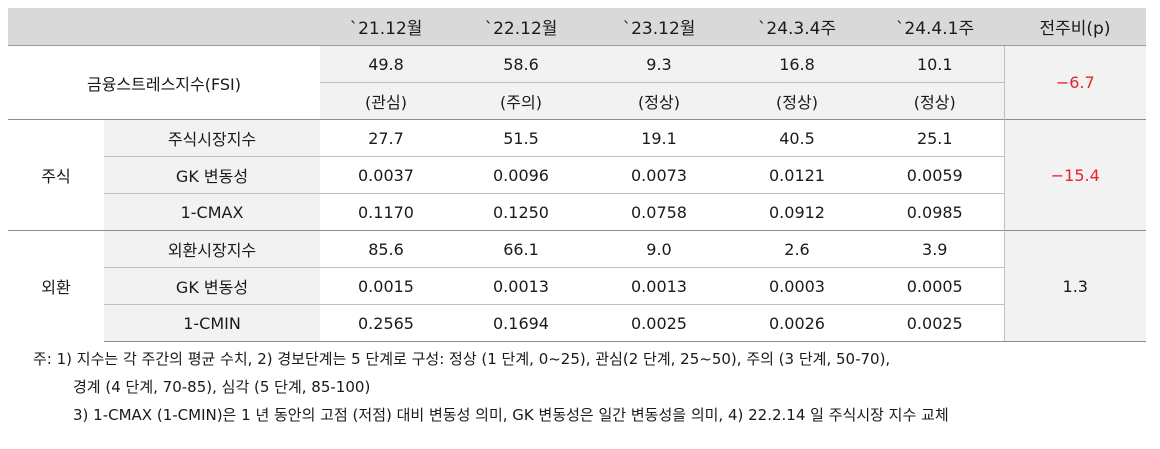  I want to click on header-period: `23.12월, so click(659, 27).